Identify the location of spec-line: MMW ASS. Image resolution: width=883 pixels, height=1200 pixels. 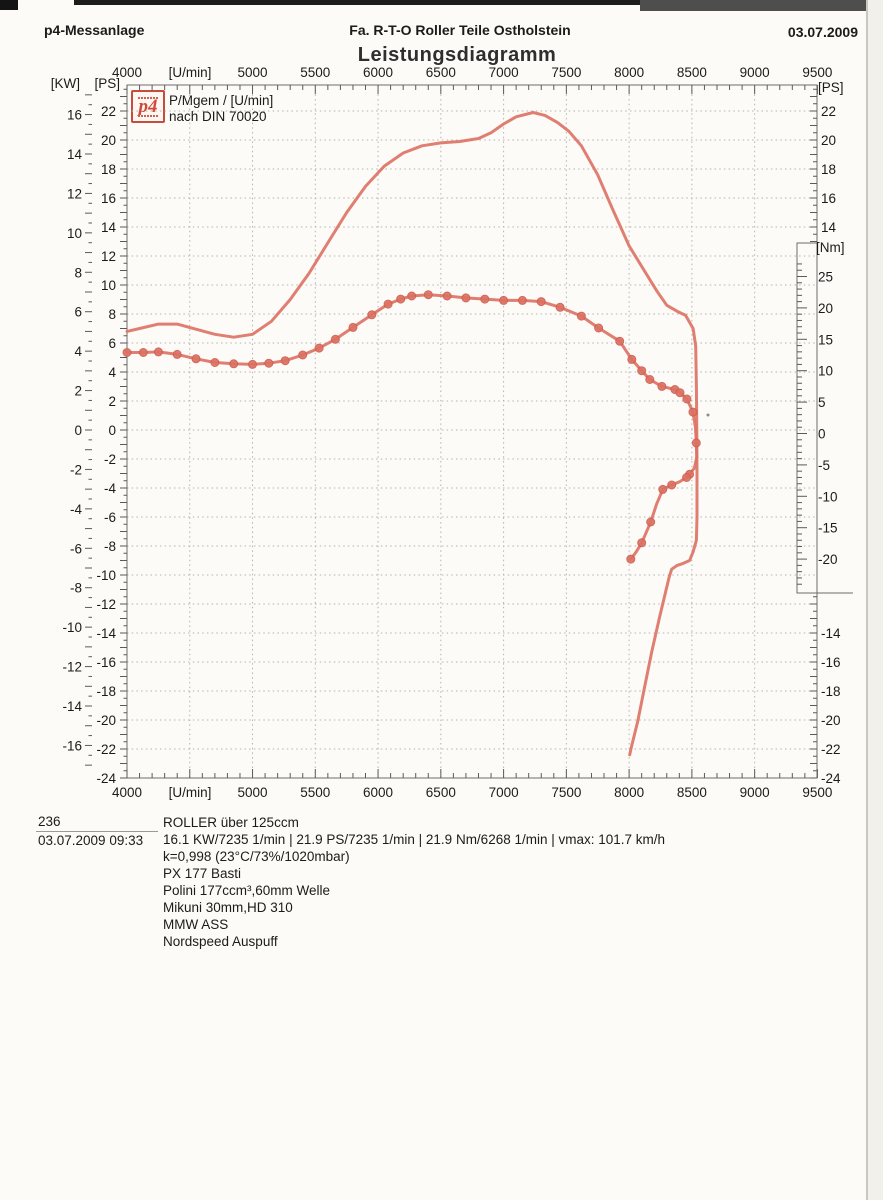
(196, 924).